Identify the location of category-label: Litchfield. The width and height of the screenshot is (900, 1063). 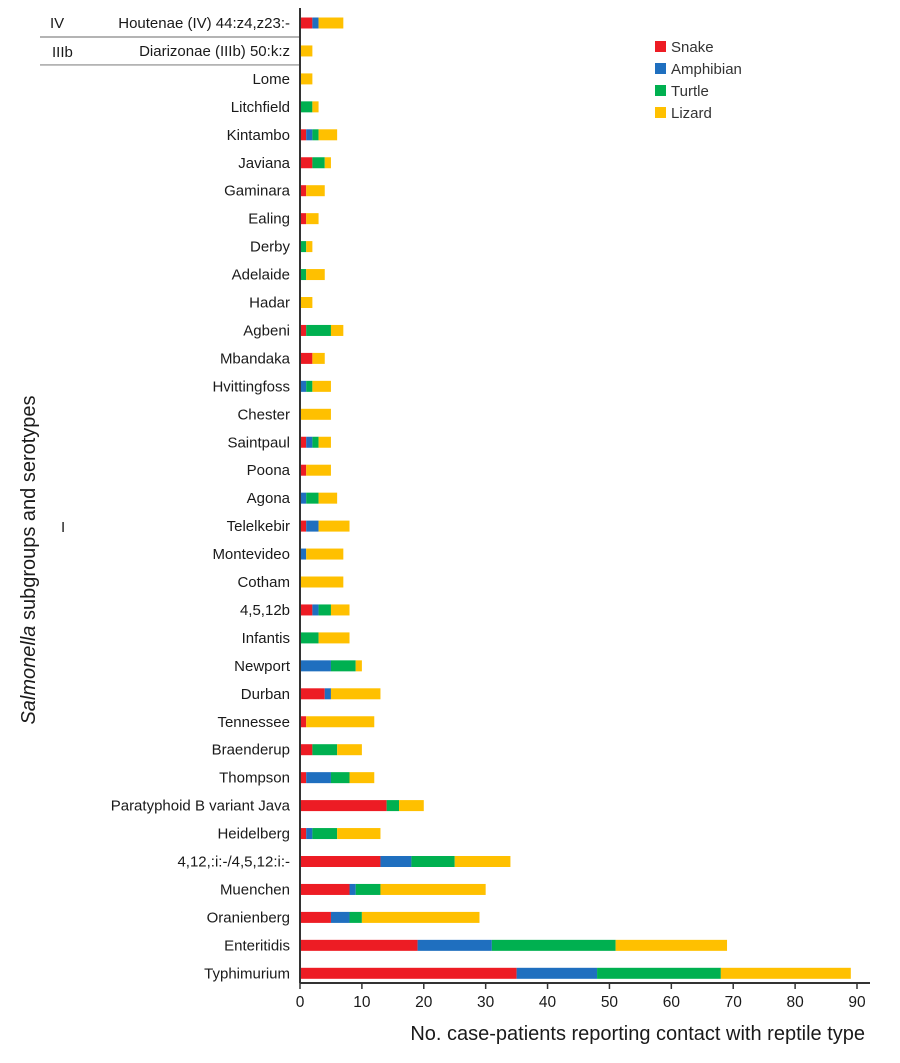
(260, 107).